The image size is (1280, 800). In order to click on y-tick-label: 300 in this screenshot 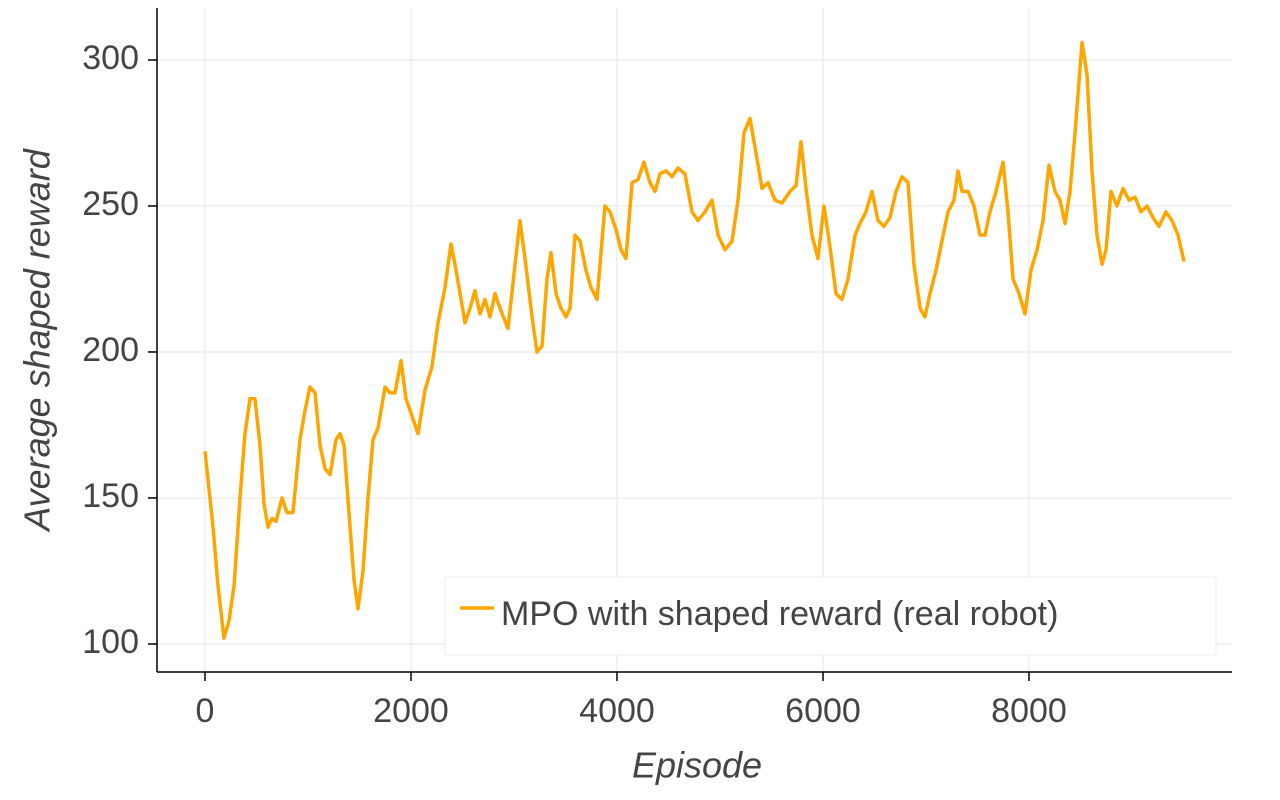, I will do `click(110, 58)`.